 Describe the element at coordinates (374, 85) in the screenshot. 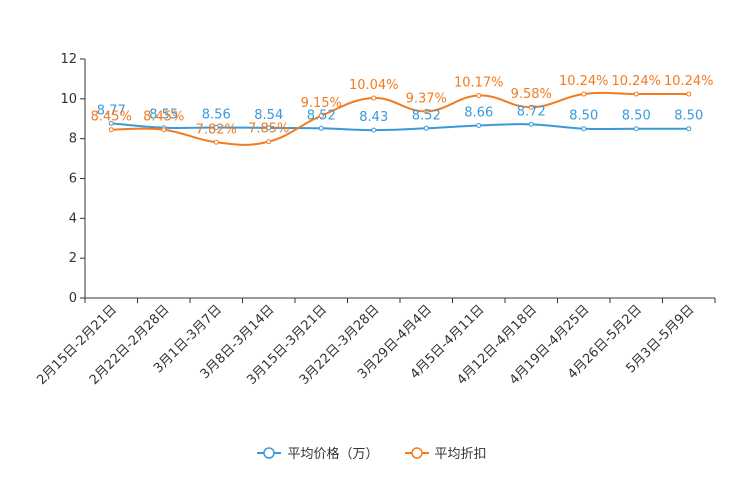

I see `data-label: 10.04%` at that location.